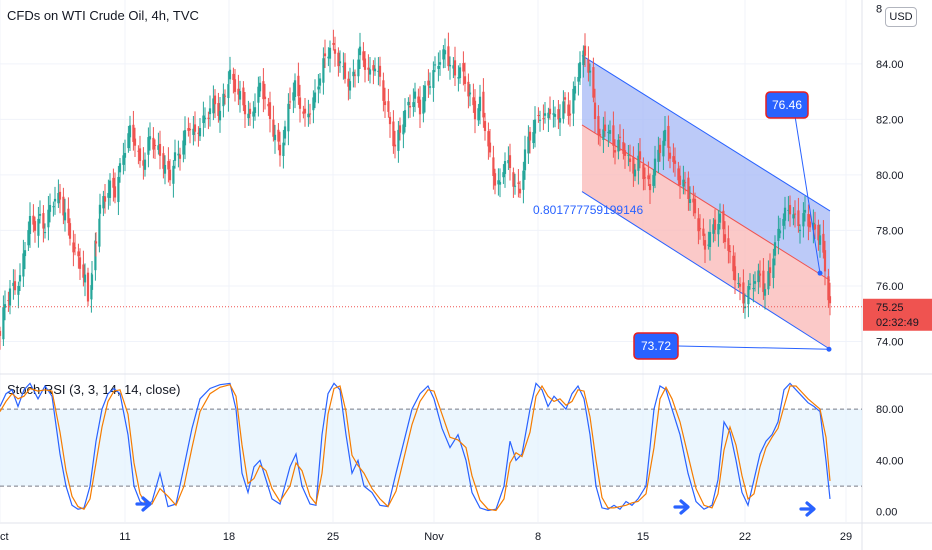  Describe the element at coordinates (229, 537) in the screenshot. I see `time-axis-tick: 18` at that location.